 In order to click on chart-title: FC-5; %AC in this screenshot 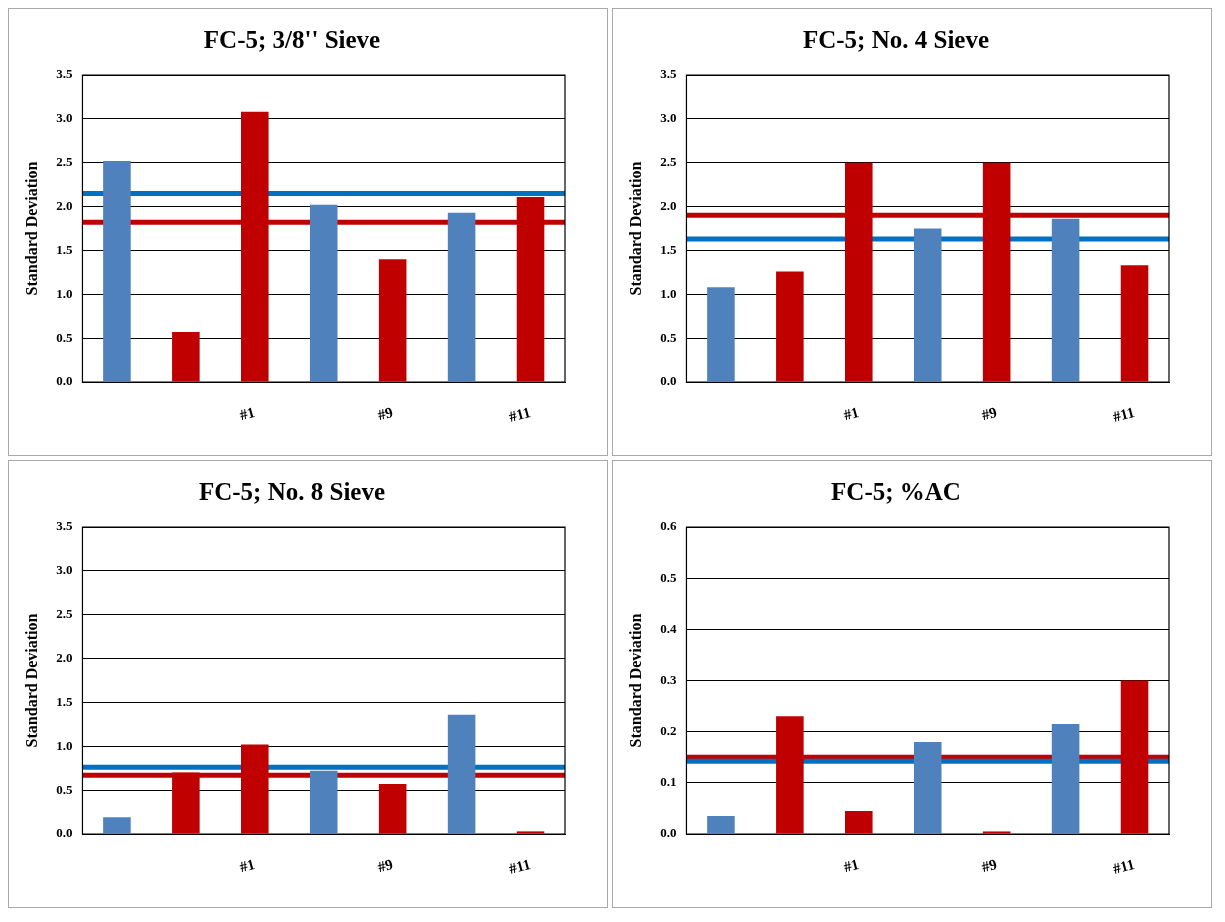, I will do `click(896, 492)`.